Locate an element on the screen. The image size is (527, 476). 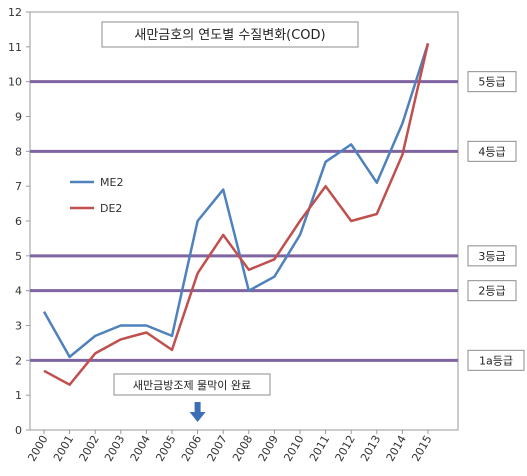
grade-label: 3등급 is located at coordinates (491, 256).